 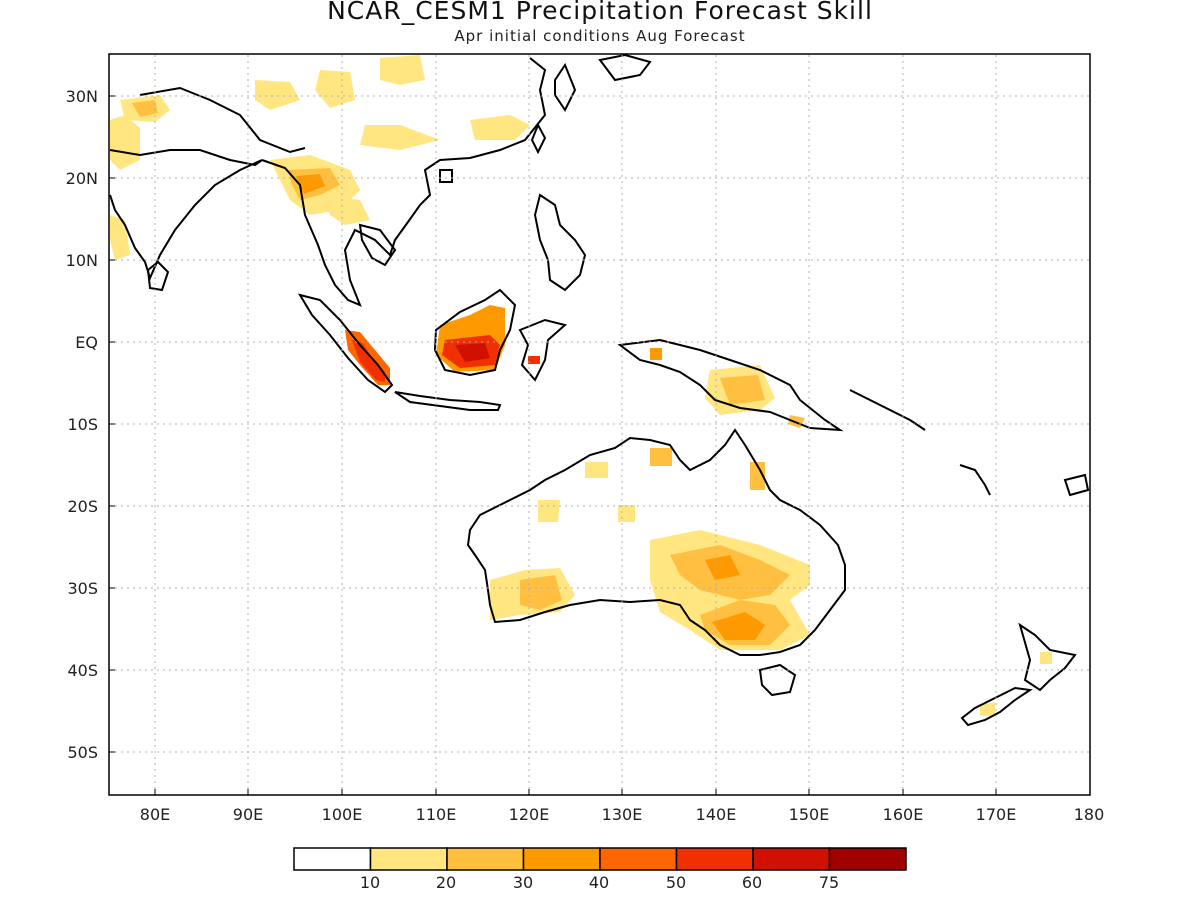 What do you see at coordinates (1089, 814) in the screenshot?
I see `lon-label: 180` at bounding box center [1089, 814].